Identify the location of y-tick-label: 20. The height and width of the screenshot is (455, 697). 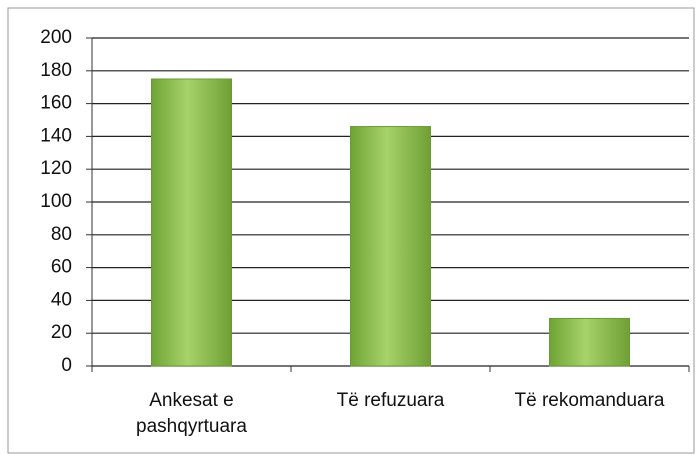
(61, 332).